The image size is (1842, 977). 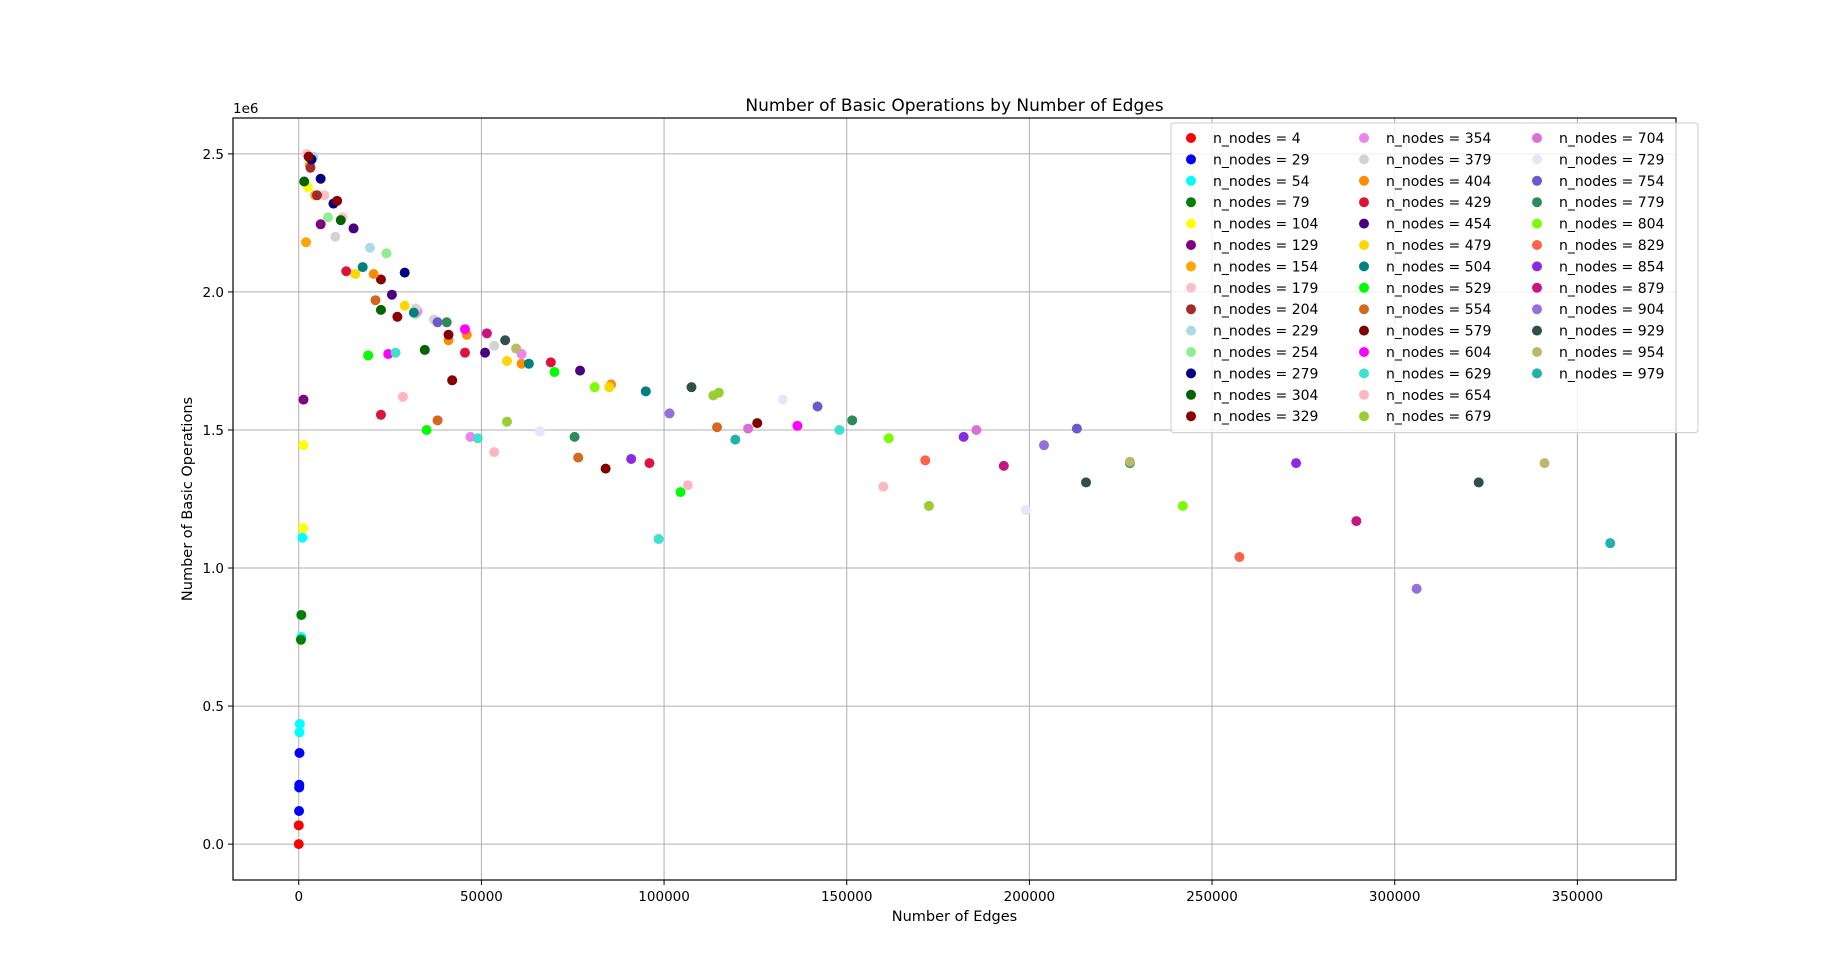 What do you see at coordinates (1439, 396) in the screenshot?
I see `legend-entry-label: n_nodes = 654` at bounding box center [1439, 396].